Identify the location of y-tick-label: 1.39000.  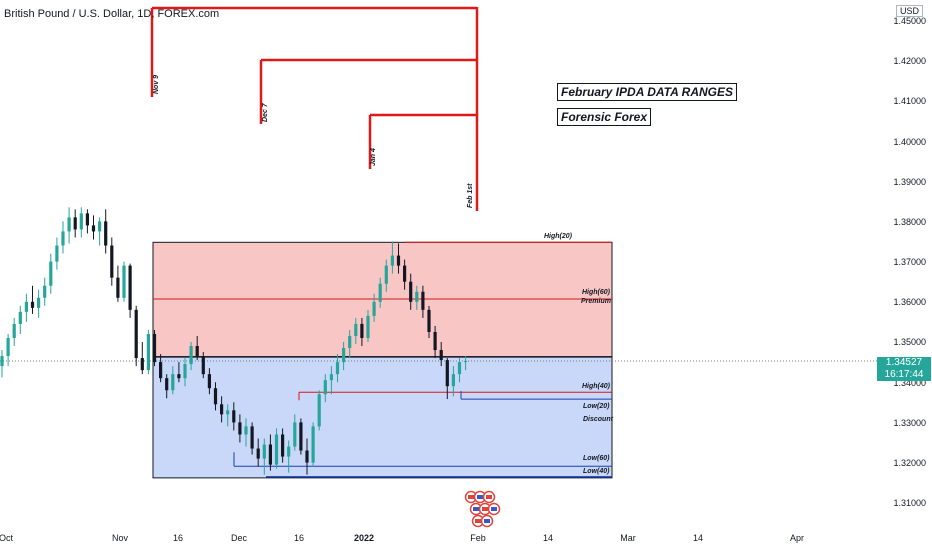
(909, 182).